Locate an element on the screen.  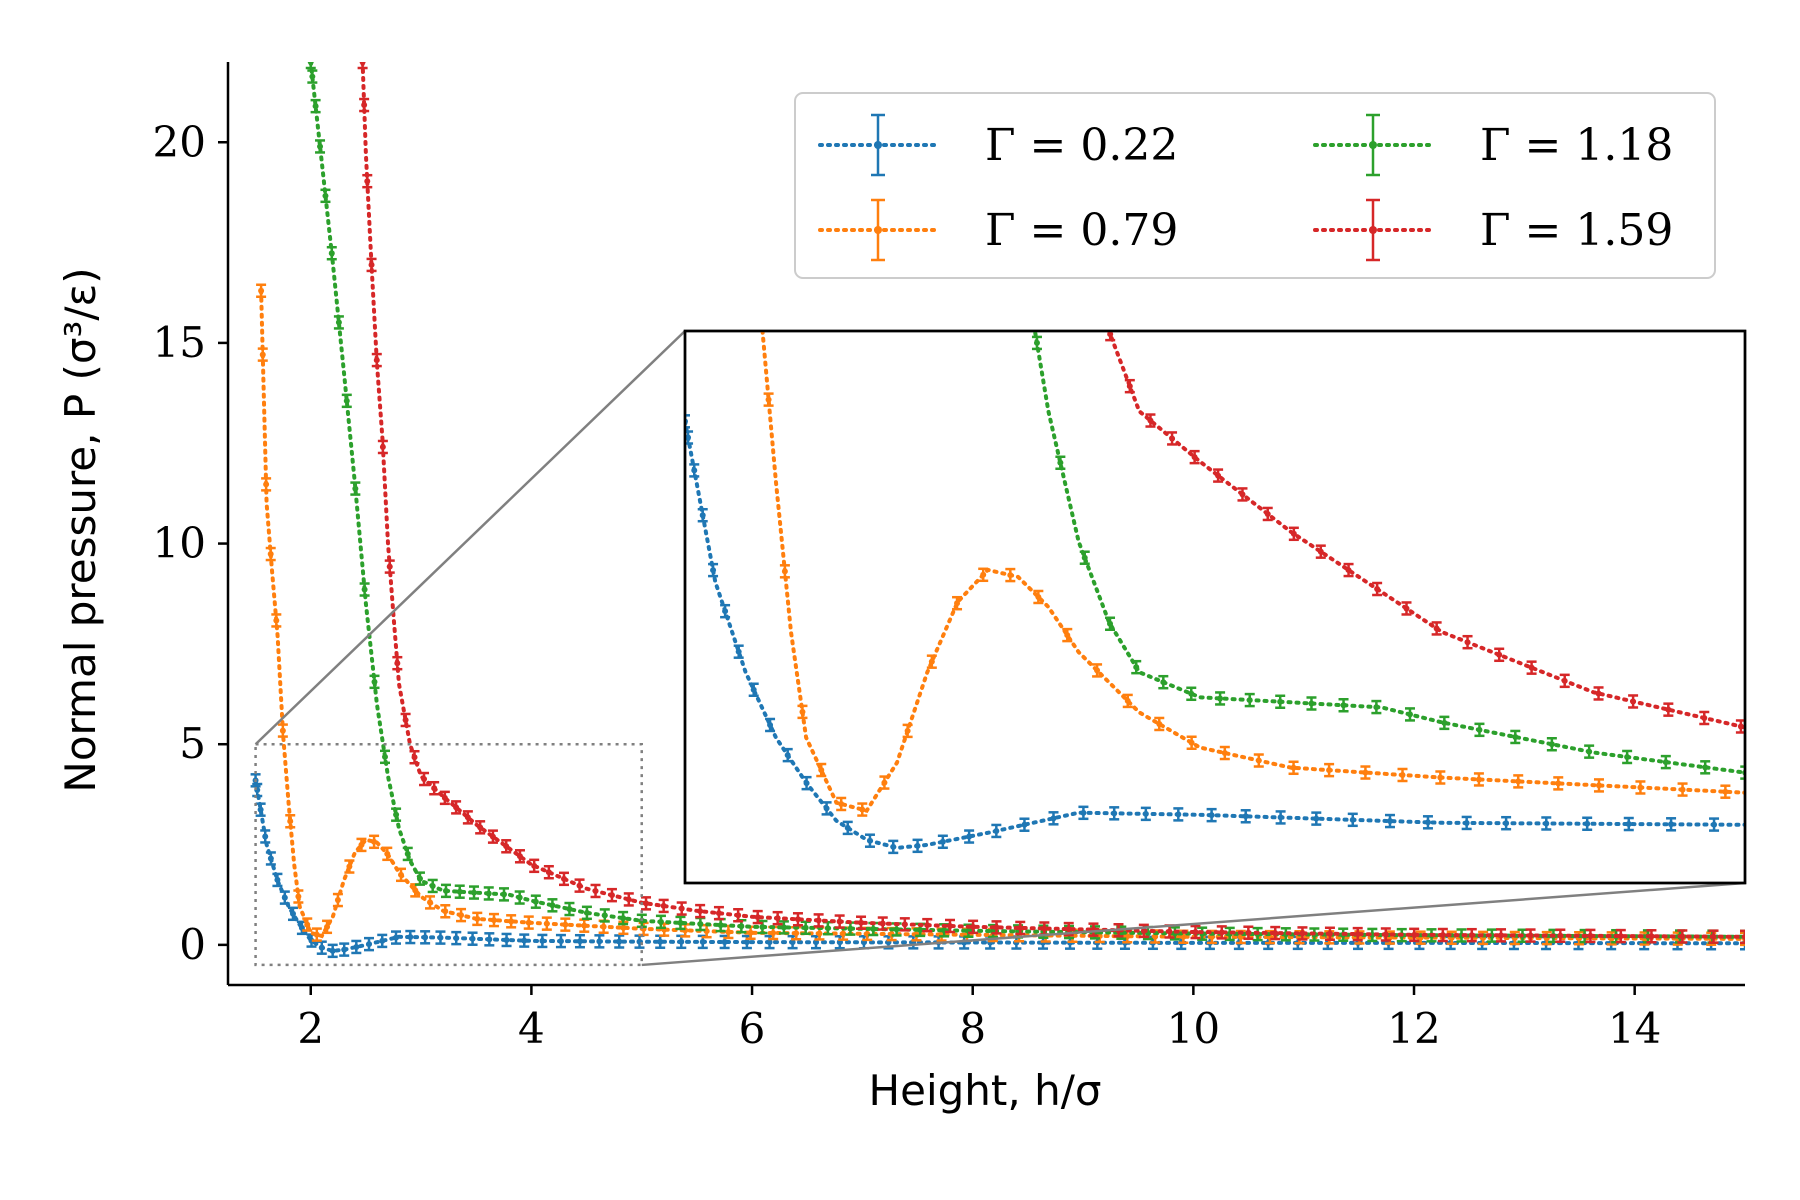
legend-entry-0: Γ = 0.22 is located at coordinates (998, 145).